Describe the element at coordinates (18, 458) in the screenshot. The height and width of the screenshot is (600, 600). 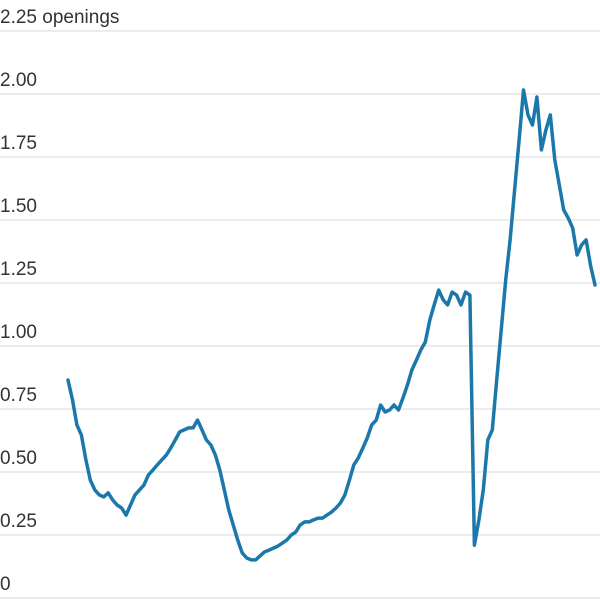
I see `y-tick-label: 0.50` at that location.